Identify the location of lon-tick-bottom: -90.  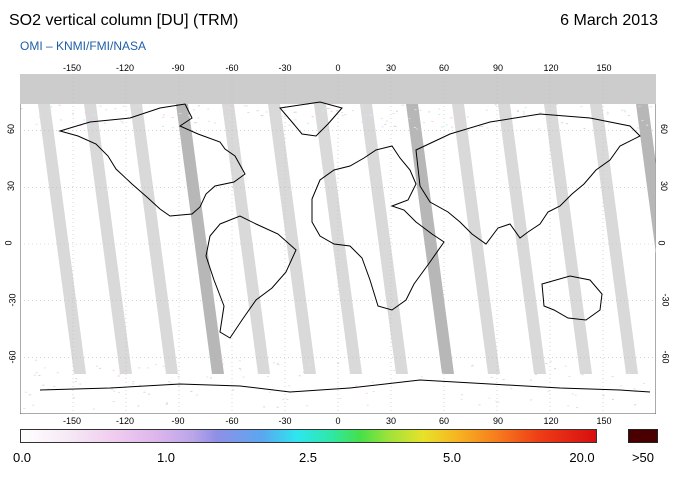
(178, 421).